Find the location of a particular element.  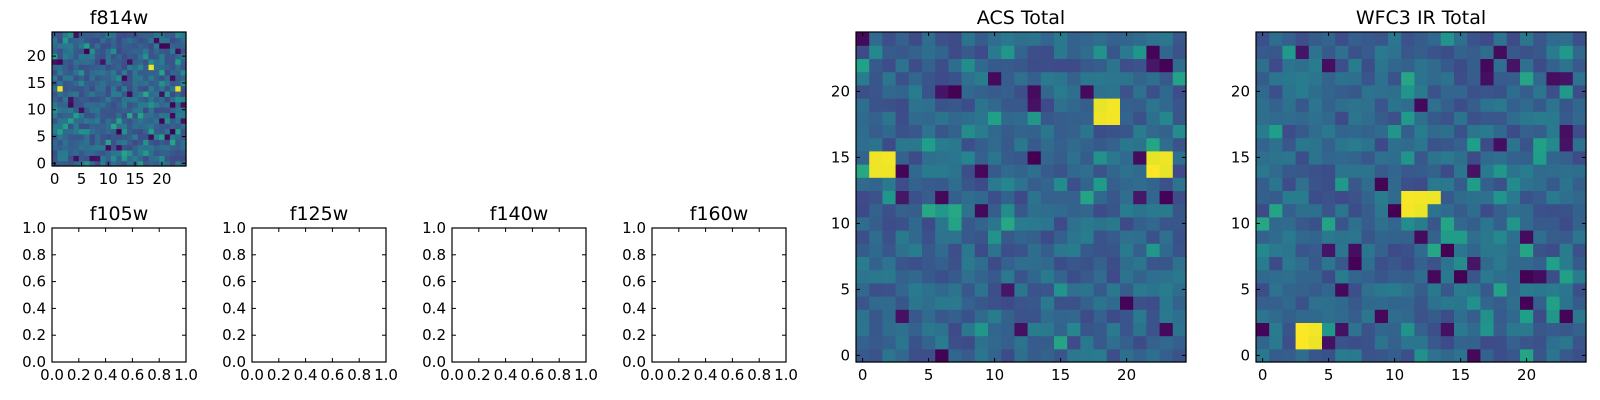

x-tick-label: 10 is located at coordinates (994, 375).